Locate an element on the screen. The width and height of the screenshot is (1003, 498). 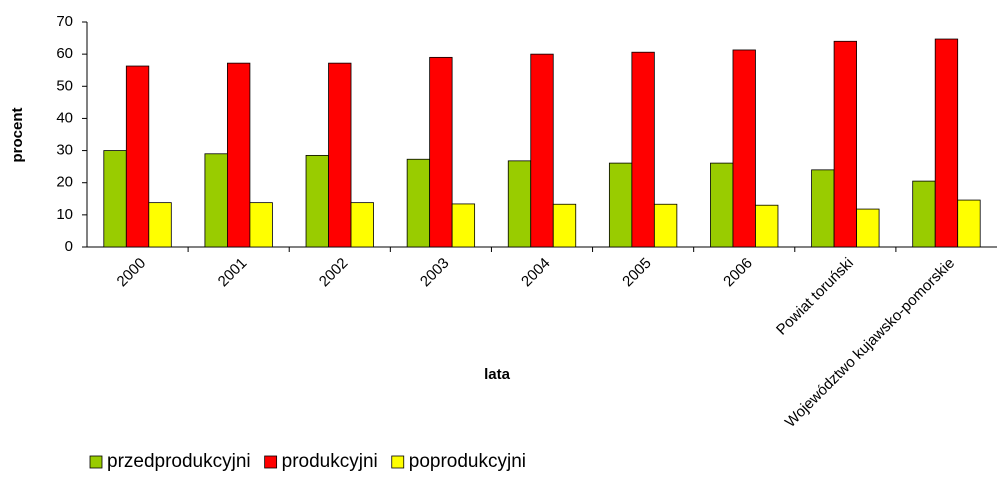
x-tick-label: 2002 is located at coordinates (334, 273).